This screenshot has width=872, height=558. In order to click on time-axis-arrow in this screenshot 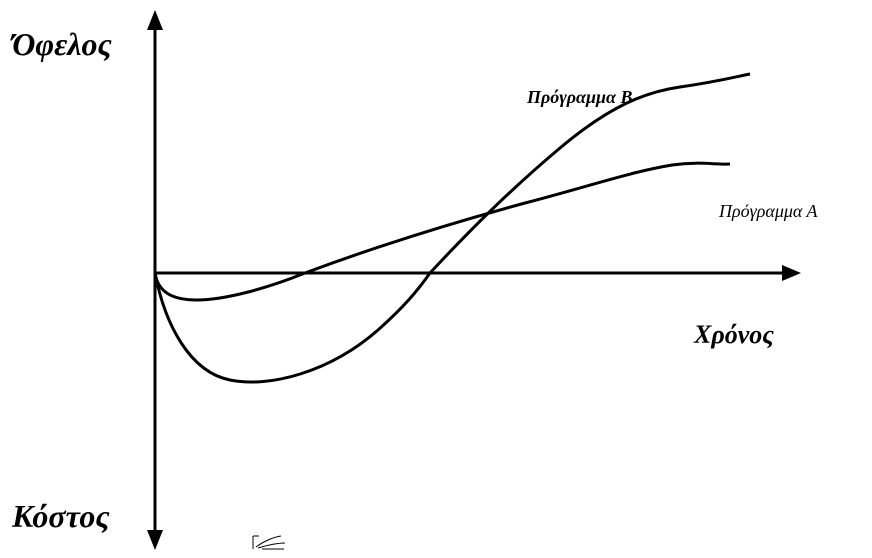, I will do `click(791, 273)`.